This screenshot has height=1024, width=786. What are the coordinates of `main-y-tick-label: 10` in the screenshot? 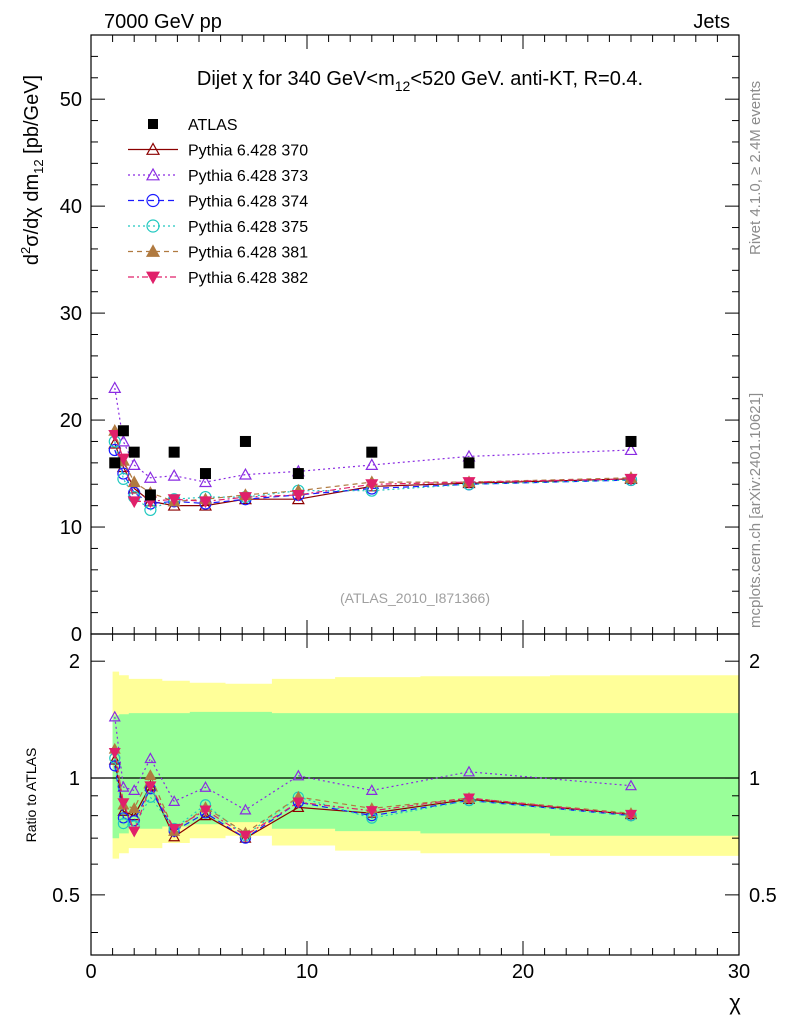 It's located at (71, 528).